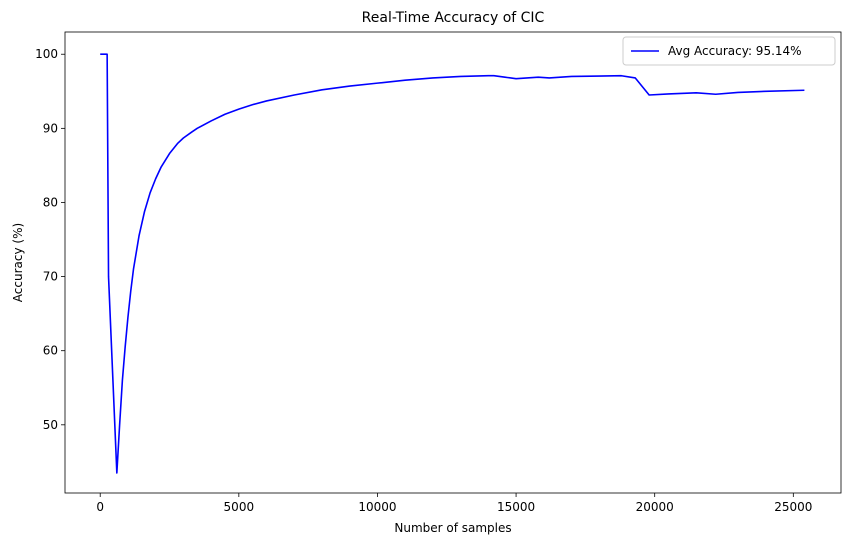 The image size is (850, 545). I want to click on x-axis-title: Number of samples, so click(452, 528).